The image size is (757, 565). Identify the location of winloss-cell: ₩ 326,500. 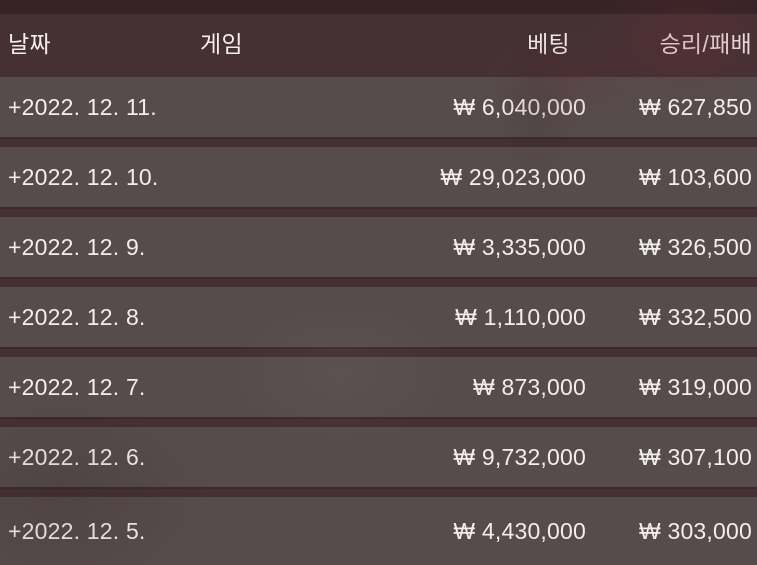
(695, 246).